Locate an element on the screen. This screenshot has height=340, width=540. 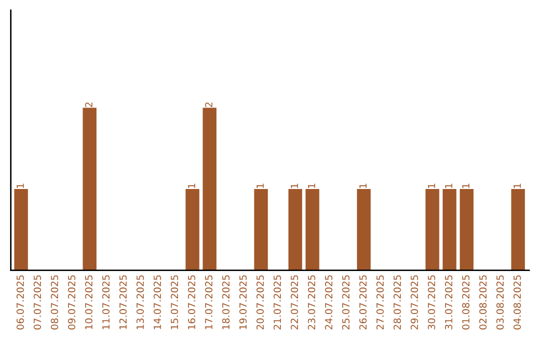
x-tick-label: 27.07.2025 is located at coordinates (380, 302).